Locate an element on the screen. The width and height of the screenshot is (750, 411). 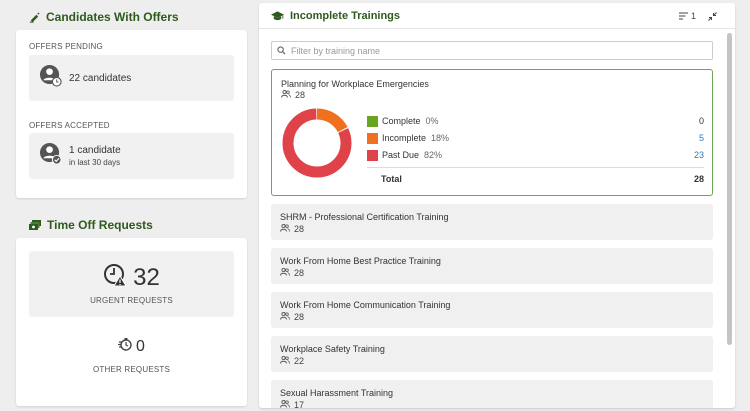
time-off-title-text: Time Off Requests is located at coordinates (100, 225).